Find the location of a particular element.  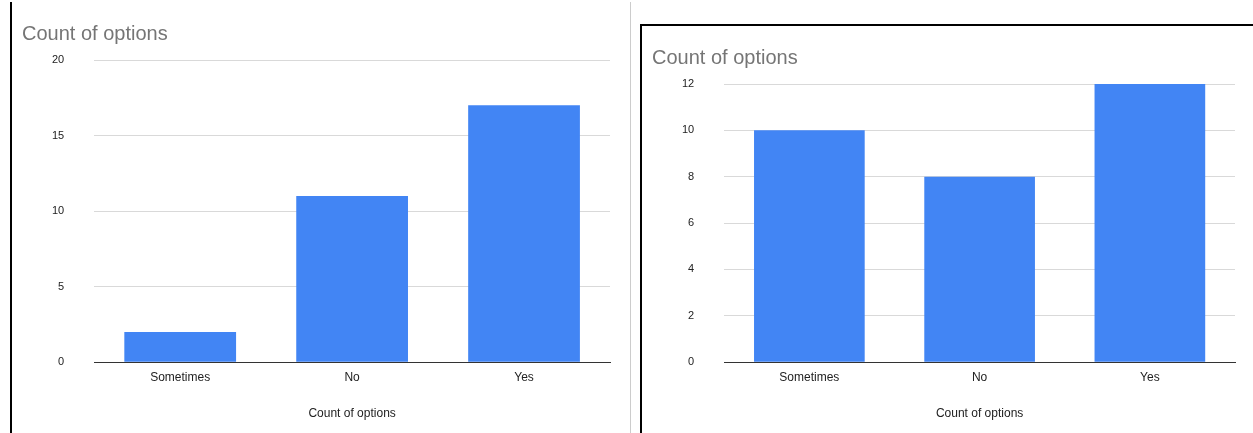

y-tick-label: 5 is located at coordinates (61, 285).